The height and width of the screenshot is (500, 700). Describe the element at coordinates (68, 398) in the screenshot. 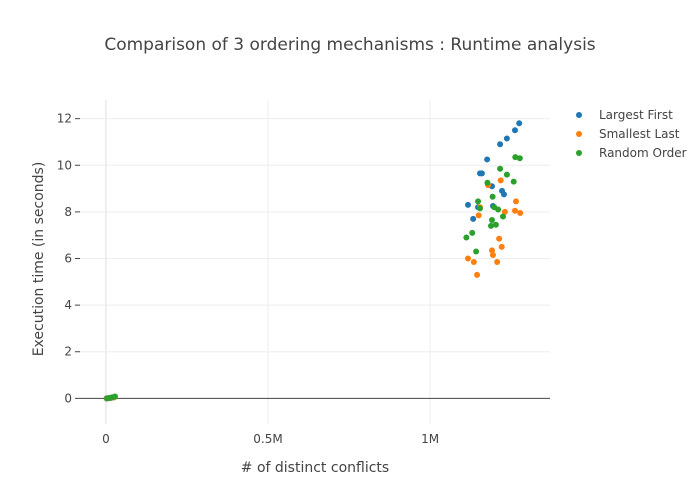

I see `y-tick-label: 0` at that location.